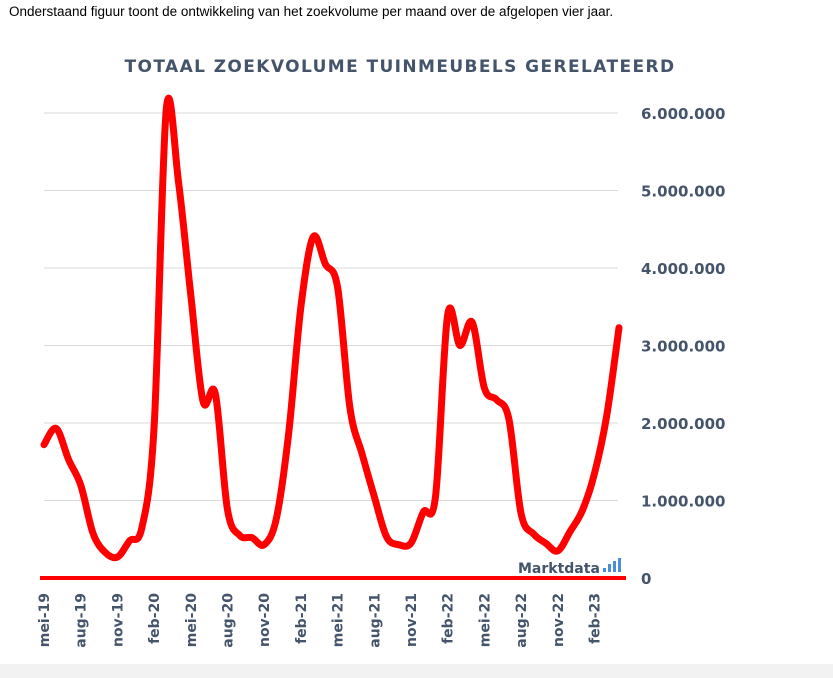 Image resolution: width=833 pixels, height=678 pixels. What do you see at coordinates (683, 502) in the screenshot?
I see `y-tick-label: 1.000.000` at bounding box center [683, 502].